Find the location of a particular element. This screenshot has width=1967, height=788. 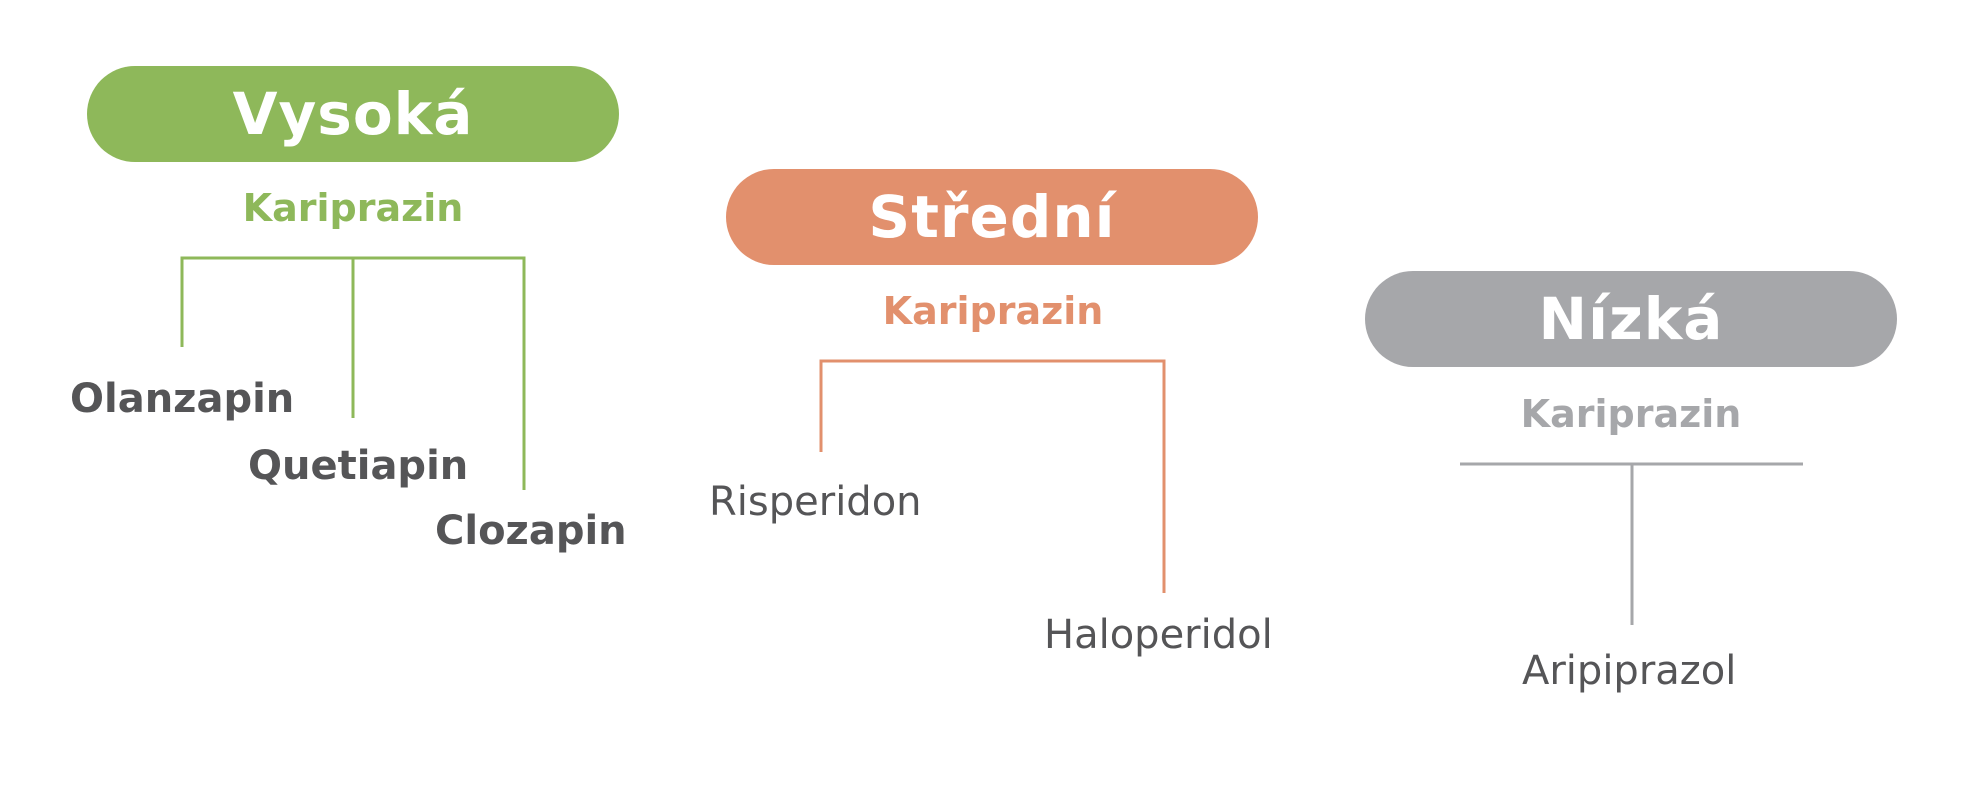

subtitle-medium: Kariprazin is located at coordinates (993, 311).